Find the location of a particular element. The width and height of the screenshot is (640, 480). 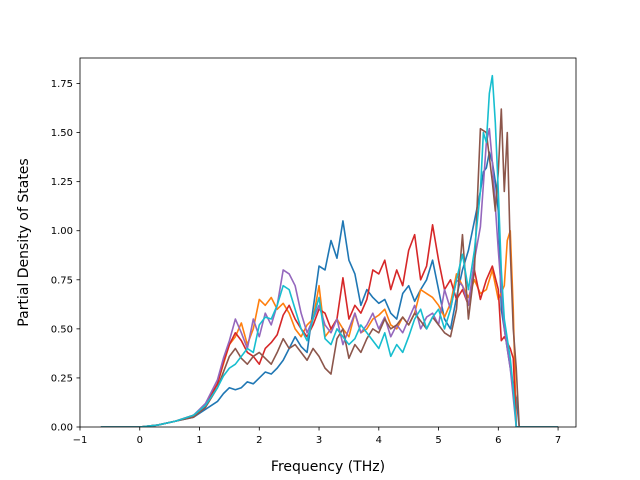

x-axis-label: Frequency (THz) is located at coordinates (328, 467).